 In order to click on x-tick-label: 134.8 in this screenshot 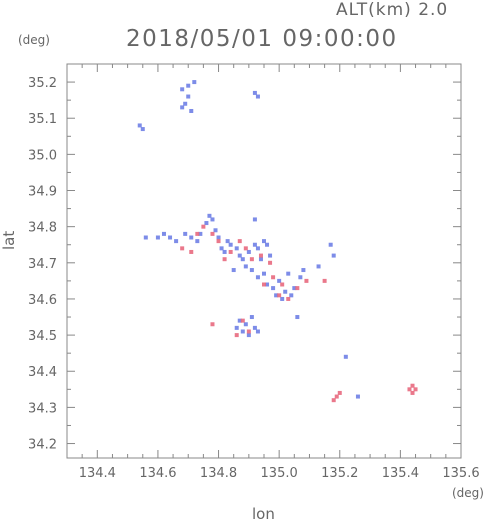, I will do `click(218, 473)`.